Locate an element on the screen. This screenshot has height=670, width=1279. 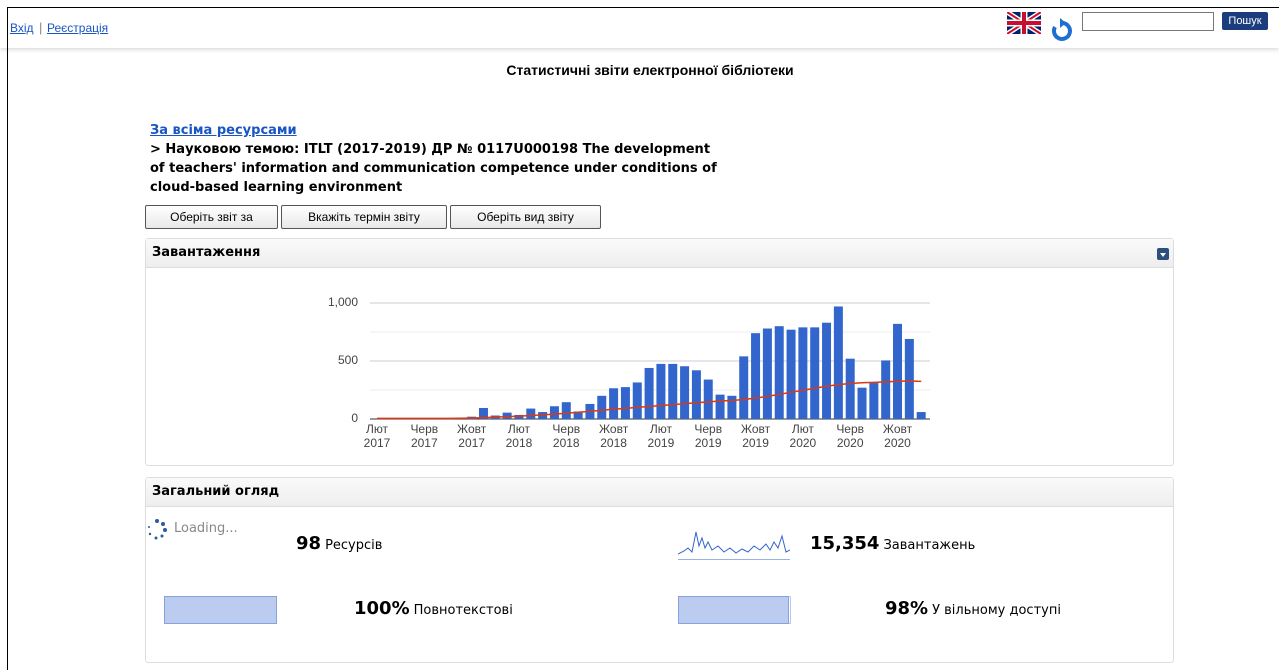
panel-header: Завантаження is located at coordinates (659, 253).